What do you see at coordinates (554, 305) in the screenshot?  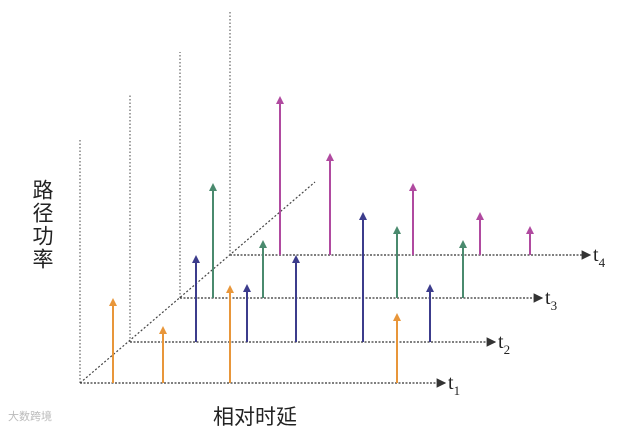 I see `time-label-sub: 3` at bounding box center [554, 305].